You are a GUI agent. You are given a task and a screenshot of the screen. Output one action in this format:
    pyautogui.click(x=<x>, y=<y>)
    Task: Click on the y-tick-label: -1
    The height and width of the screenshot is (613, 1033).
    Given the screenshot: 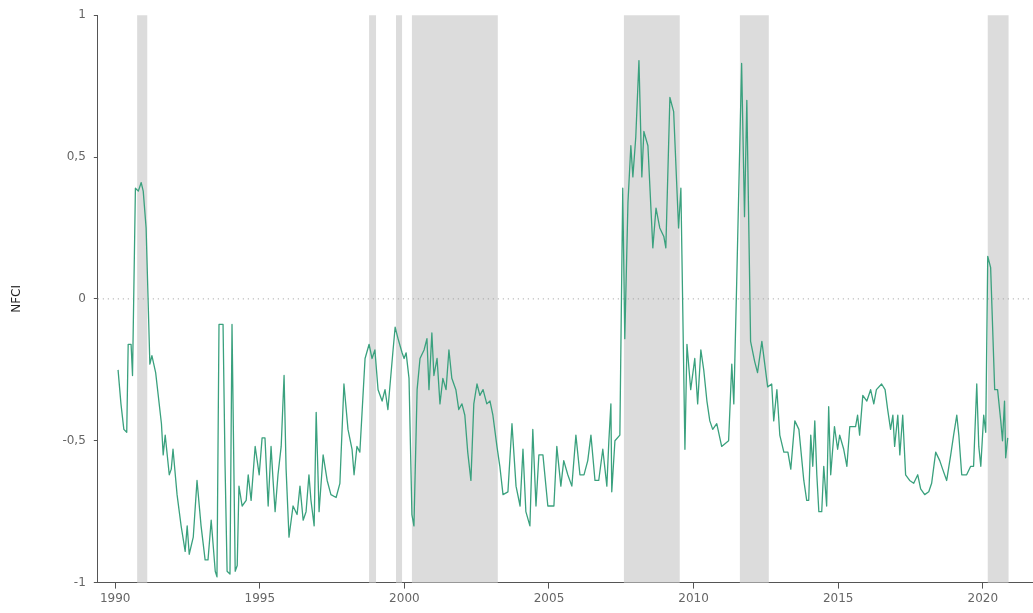 What is the action you would take?
    pyautogui.click(x=79, y=581)
    